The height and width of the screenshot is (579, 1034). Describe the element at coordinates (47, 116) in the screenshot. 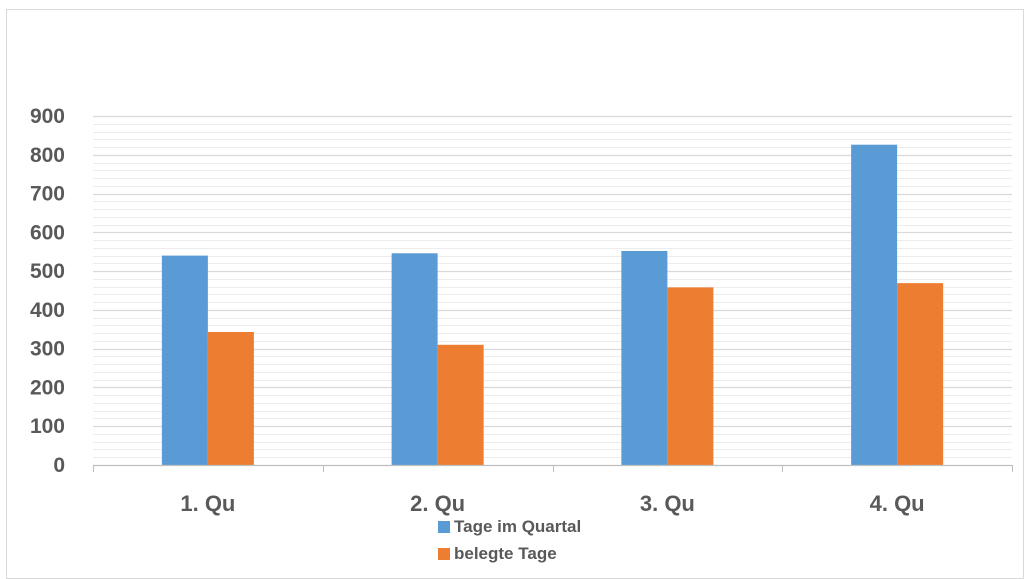

I see `y-tick-label: 900` at that location.